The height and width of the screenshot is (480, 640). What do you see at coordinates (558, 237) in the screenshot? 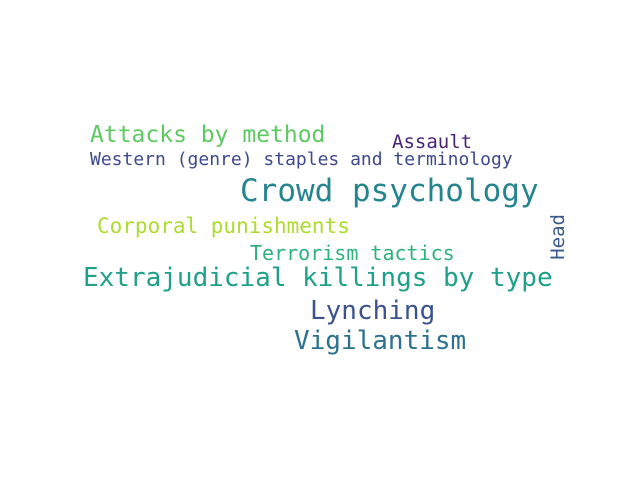
I see `word-head: Head` at bounding box center [558, 237].